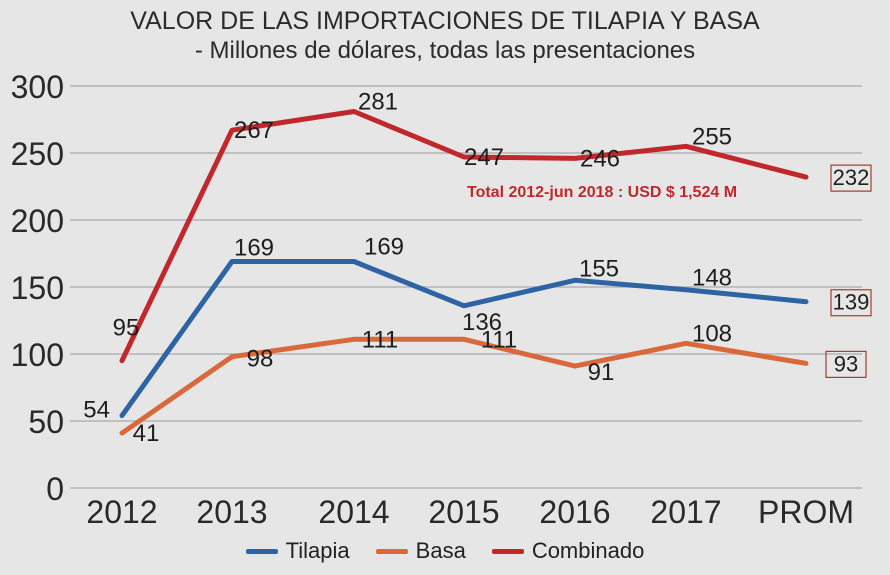 The image size is (890, 575). Describe the element at coordinates (600, 158) in the screenshot. I see `data-label-combinado: 246` at that location.